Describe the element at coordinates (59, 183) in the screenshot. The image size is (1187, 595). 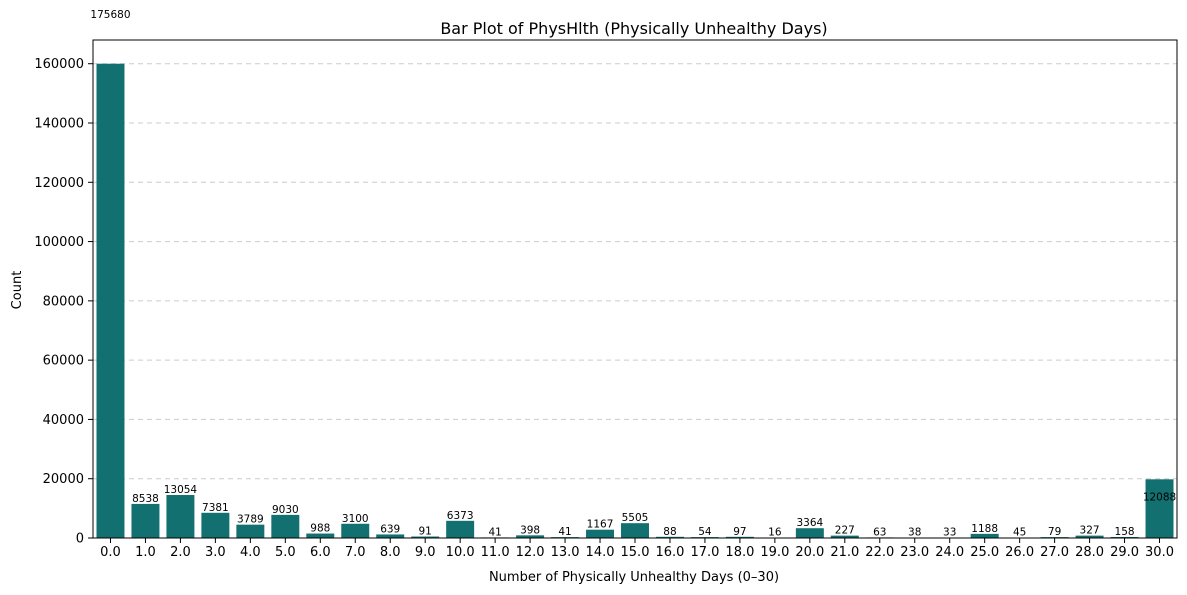
I see `y-tick-label: 120000` at that location.